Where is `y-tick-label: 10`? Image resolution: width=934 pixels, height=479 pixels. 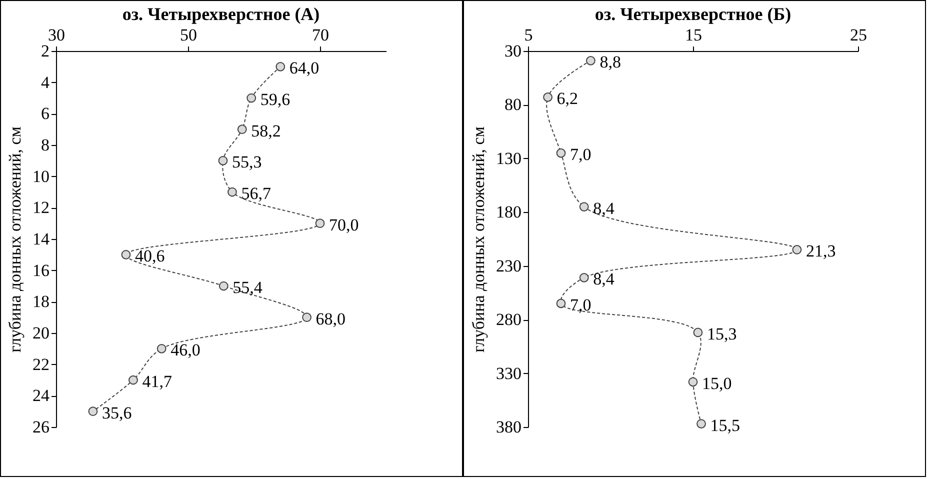
y-tick-label: 10 is located at coordinates (41, 176).